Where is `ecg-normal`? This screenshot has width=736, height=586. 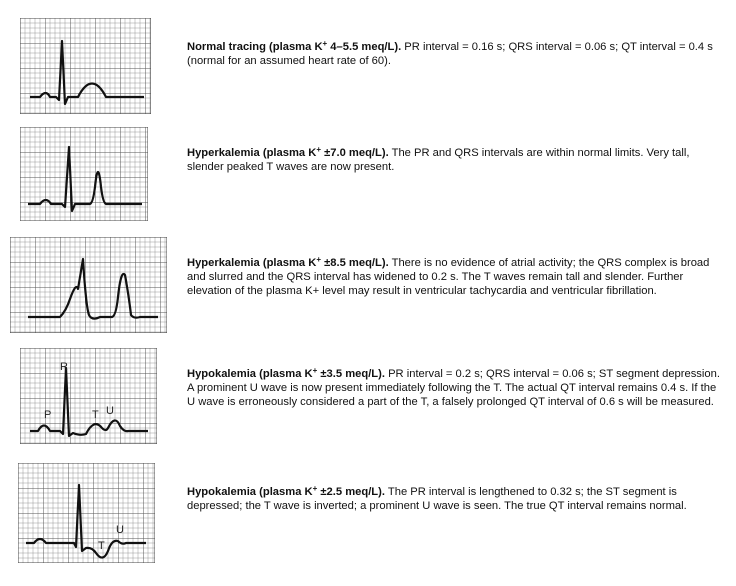
ecg-normal is located at coordinates (85, 66).